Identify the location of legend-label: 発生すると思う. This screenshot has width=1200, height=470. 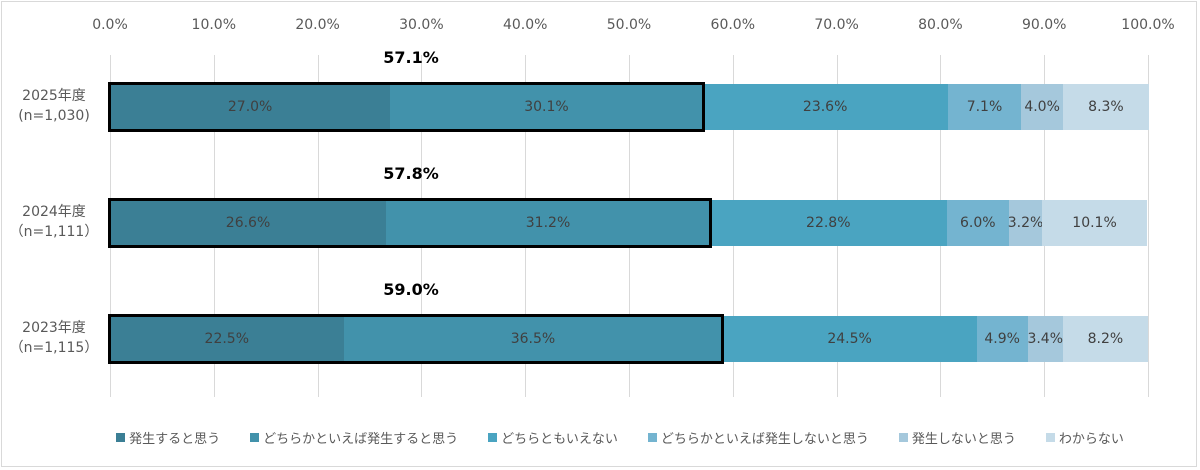
(175, 439).